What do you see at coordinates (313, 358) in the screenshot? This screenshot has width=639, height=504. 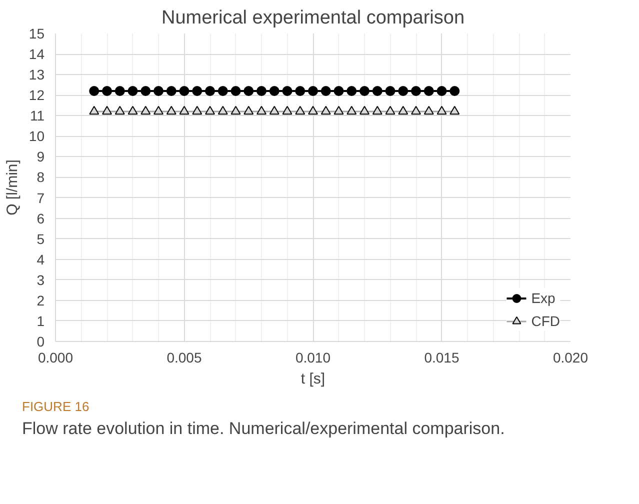 I see `x-tick-label: 0.010` at bounding box center [313, 358].